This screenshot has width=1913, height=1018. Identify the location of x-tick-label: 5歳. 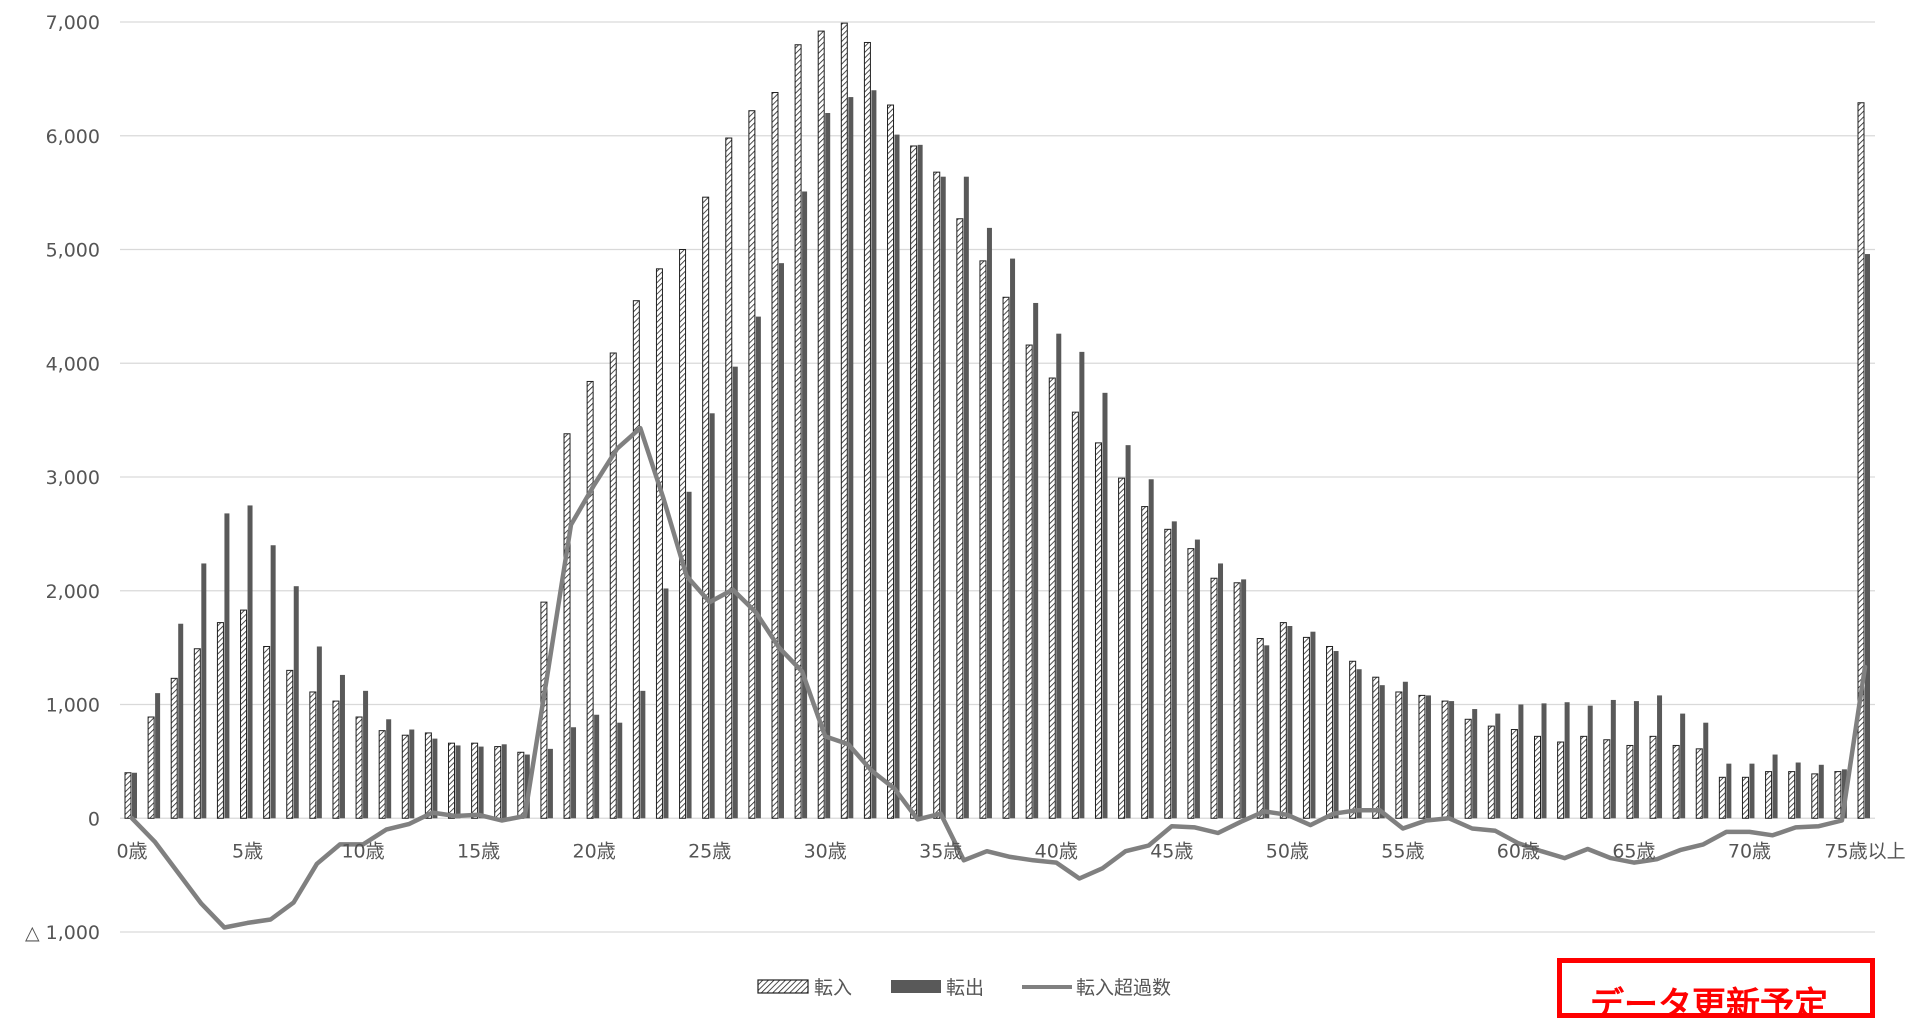
(247, 851).